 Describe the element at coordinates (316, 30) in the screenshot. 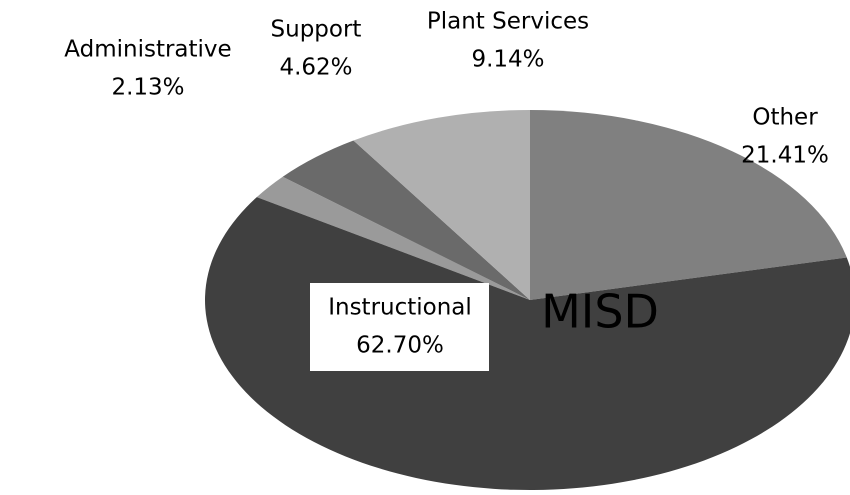

I see `slice-label: Support` at that location.